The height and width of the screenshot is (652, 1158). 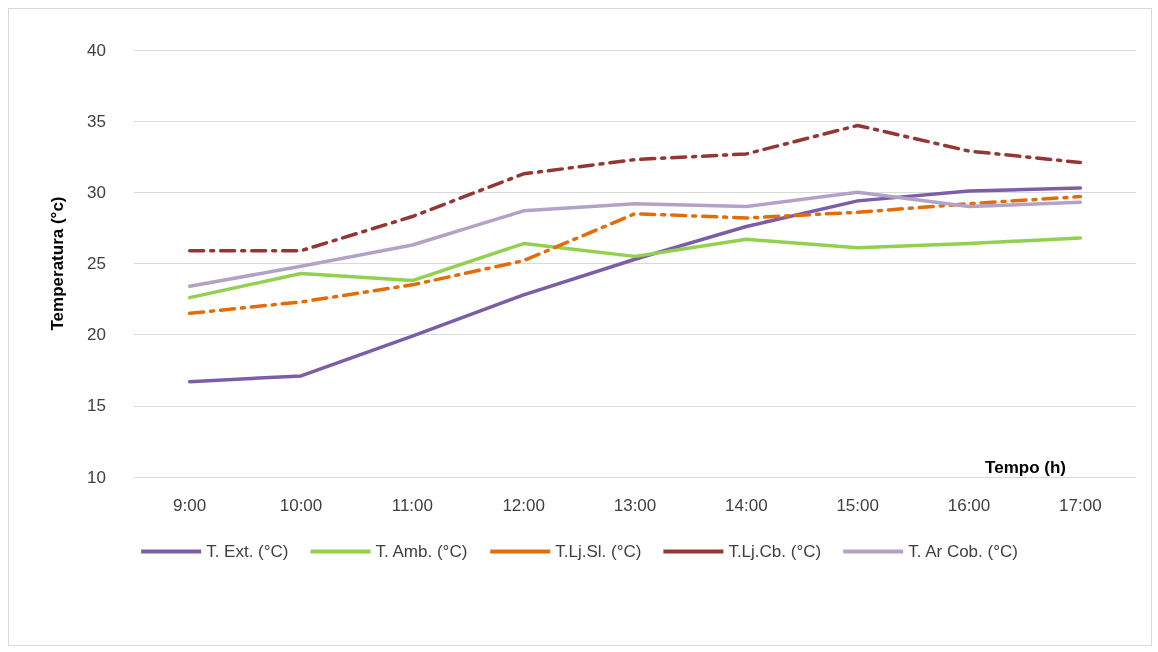 What do you see at coordinates (635, 505) in the screenshot?
I see `x-tick-label: 13:00` at bounding box center [635, 505].